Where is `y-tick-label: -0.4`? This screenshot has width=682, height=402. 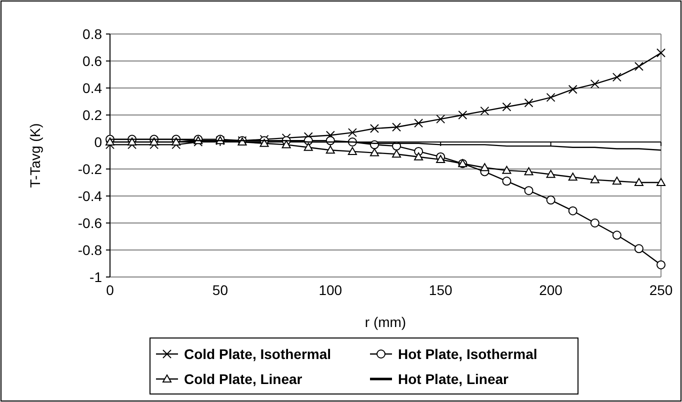
y-tick-label: -0.4 is located at coordinates (90, 196).